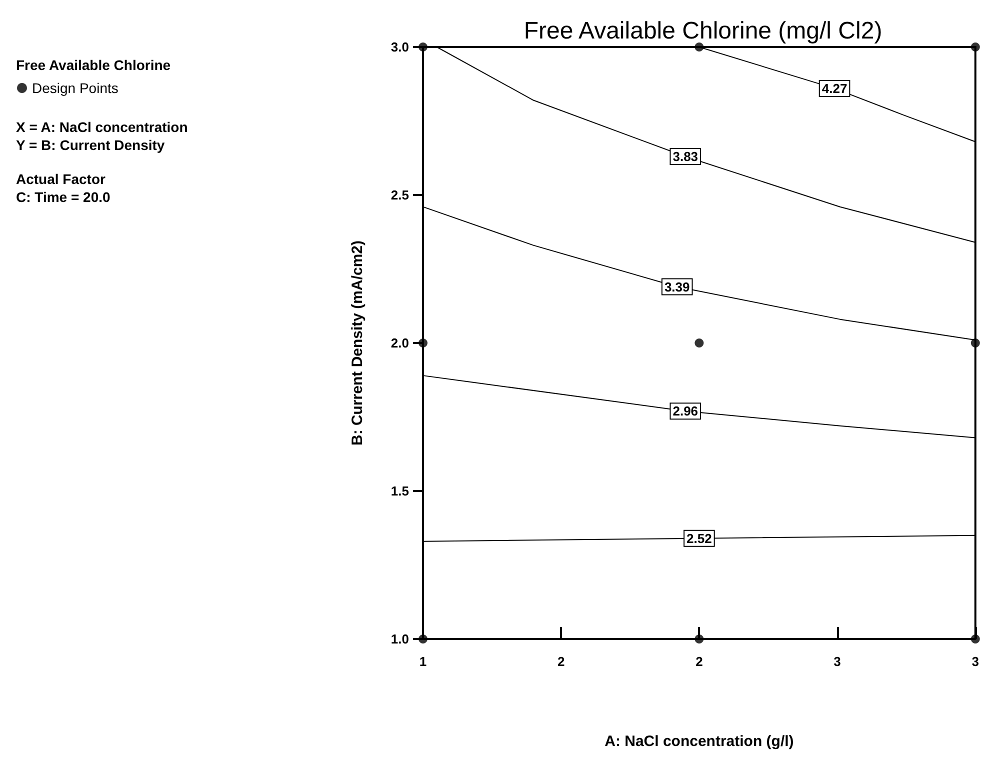 The height and width of the screenshot is (778, 990). Describe the element at coordinates (423, 661) in the screenshot. I see `x-tick-label: 1` at that location.